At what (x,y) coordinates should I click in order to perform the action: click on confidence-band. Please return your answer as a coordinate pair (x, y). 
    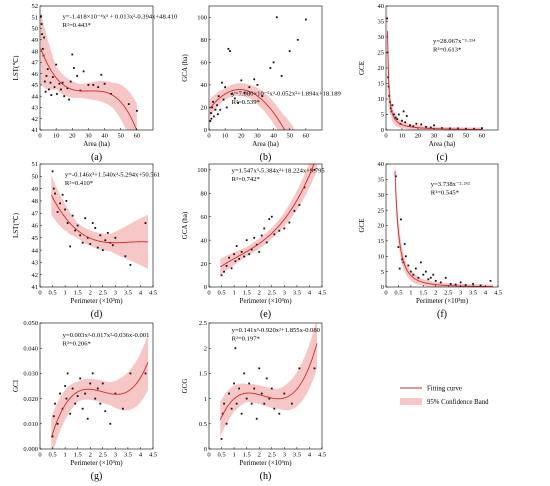
    Looking at the image, I should click on (268, 220).